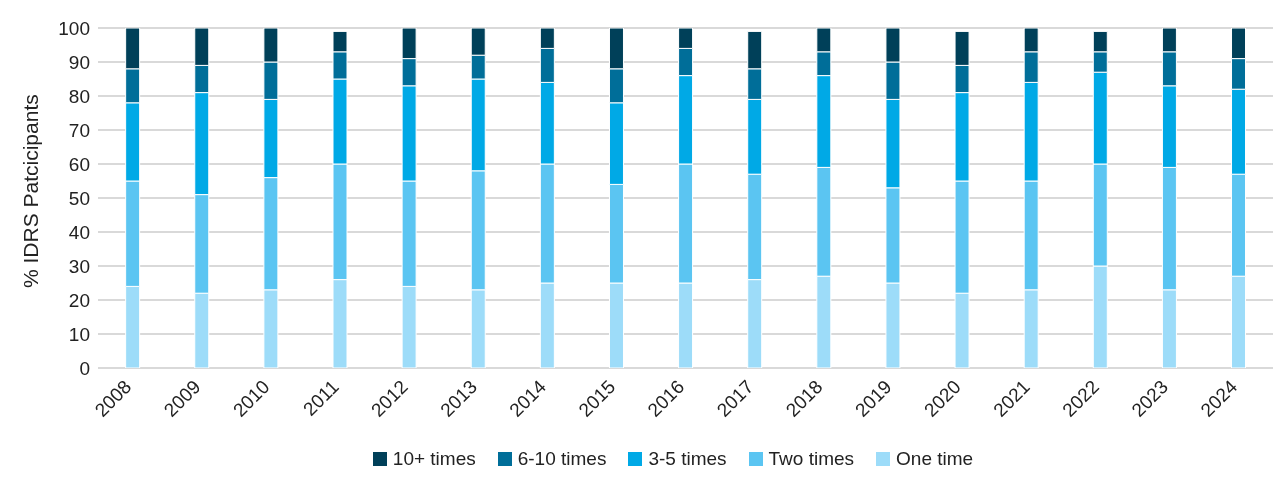  What do you see at coordinates (79, 96) in the screenshot?
I see `y-tick-label: 80` at bounding box center [79, 96].